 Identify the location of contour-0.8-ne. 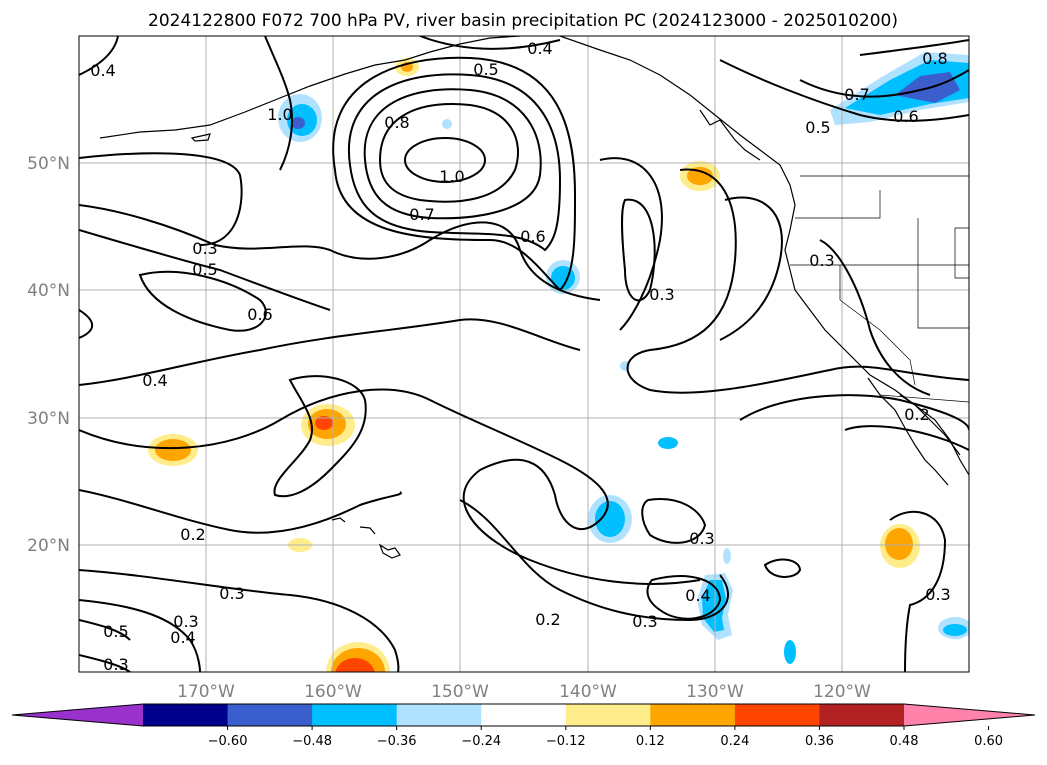
(914, 47).